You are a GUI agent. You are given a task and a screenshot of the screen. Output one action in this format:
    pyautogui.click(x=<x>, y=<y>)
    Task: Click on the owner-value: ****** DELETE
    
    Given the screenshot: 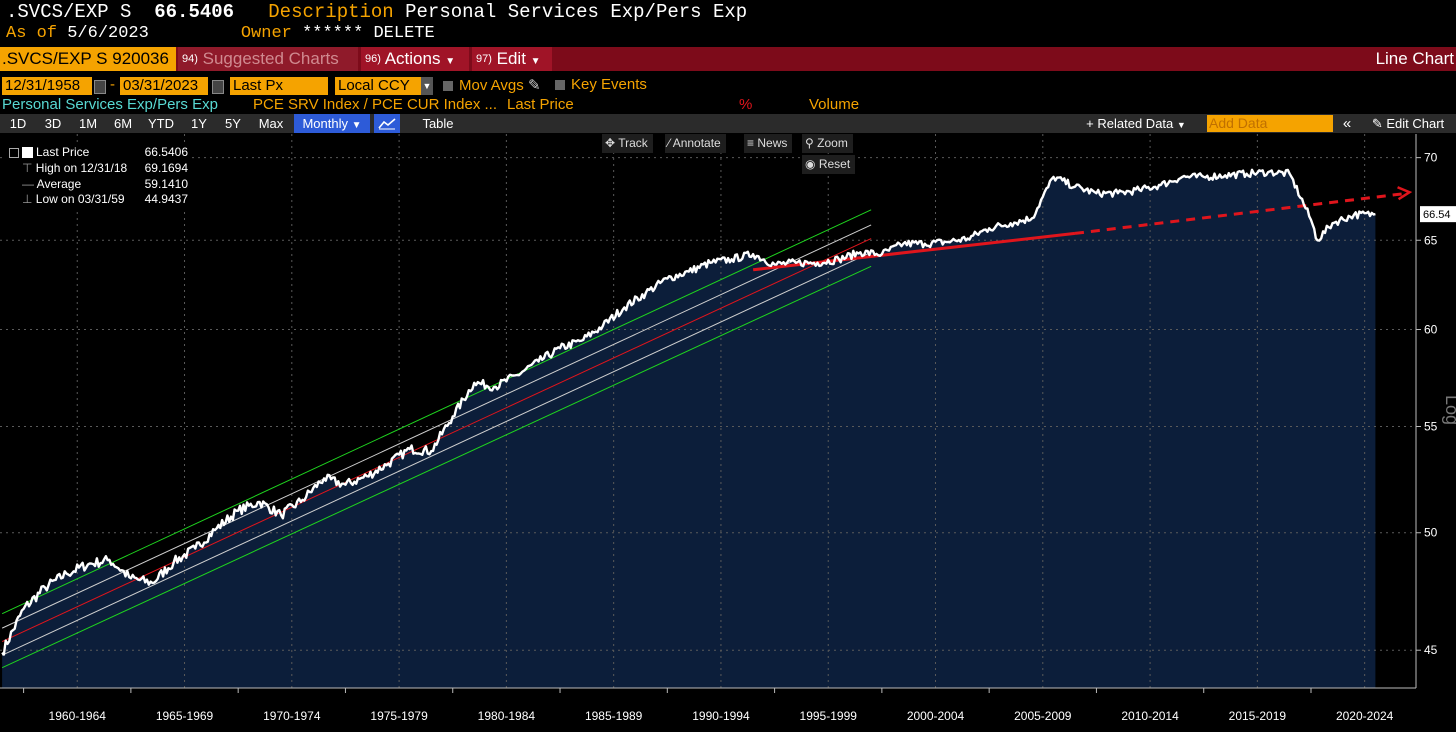 What is the action you would take?
    pyautogui.click(x=368, y=33)
    